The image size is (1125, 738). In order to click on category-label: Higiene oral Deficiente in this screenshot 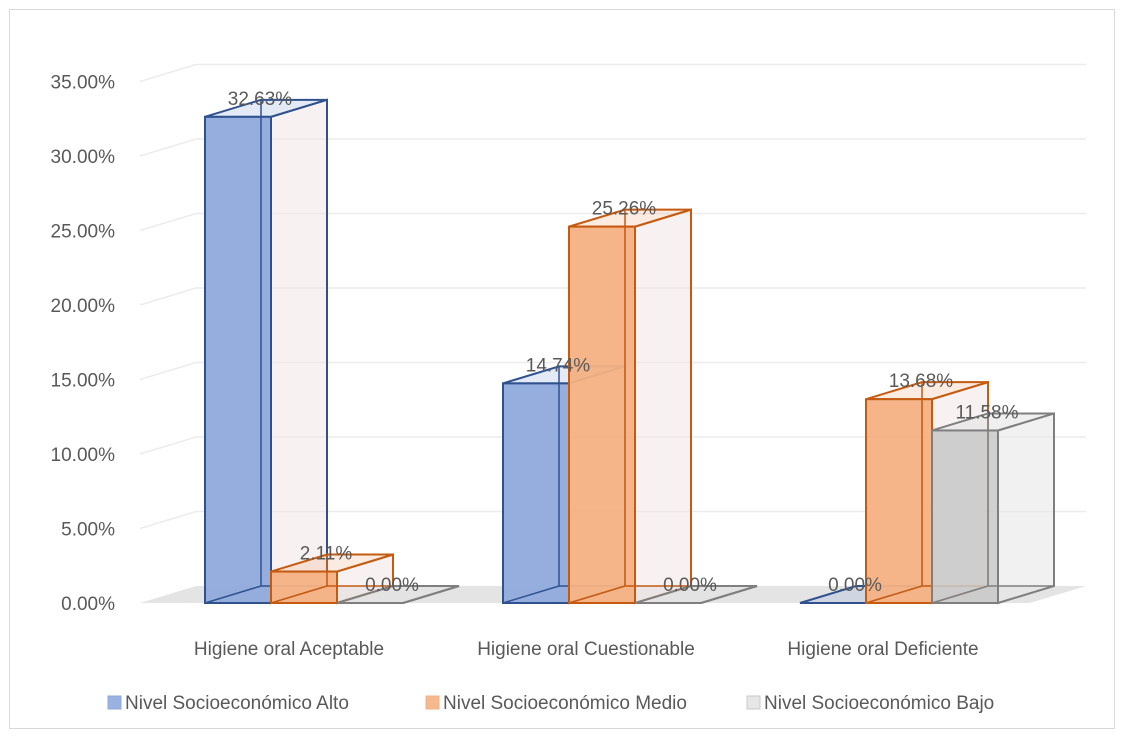, I will do `click(882, 649)`.